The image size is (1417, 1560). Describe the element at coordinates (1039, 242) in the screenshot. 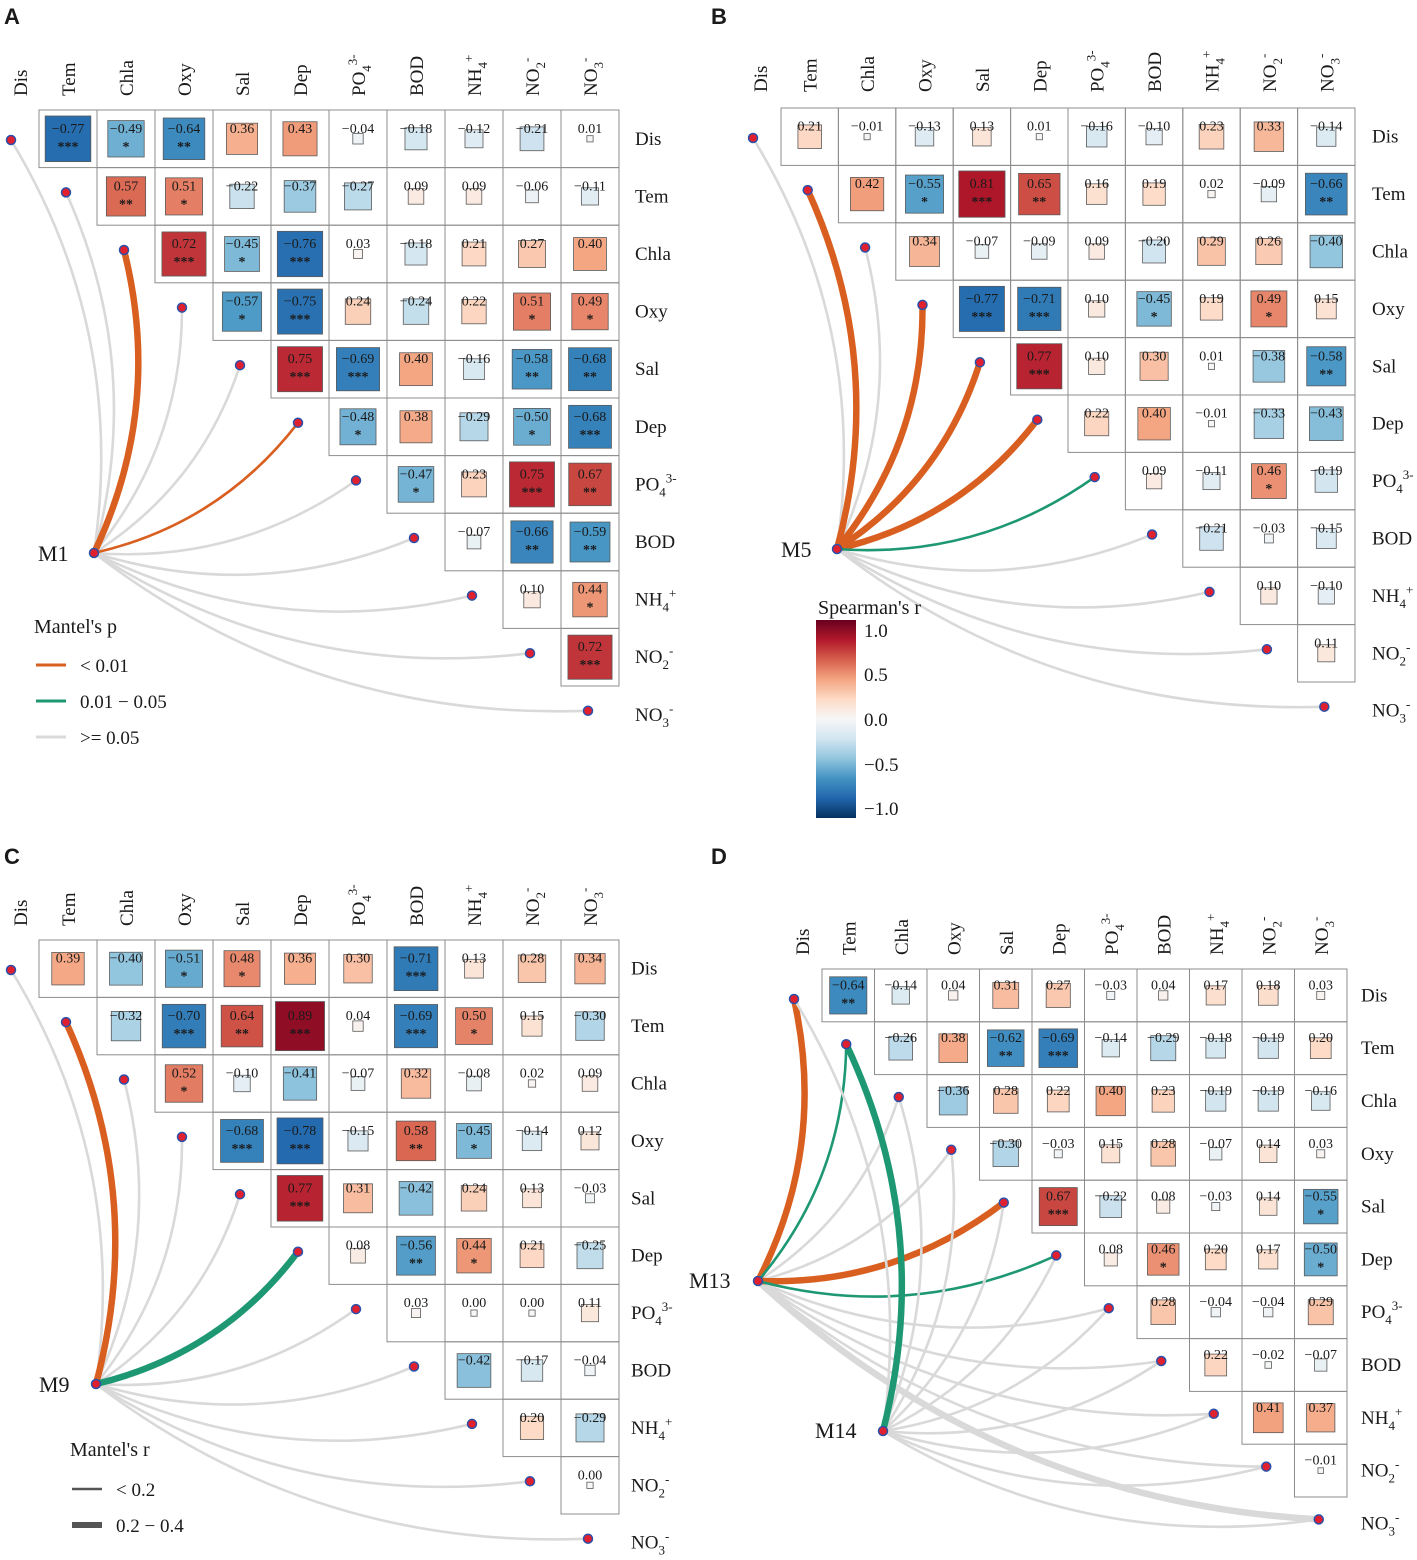

I see `corr-value: −0.09` at that location.